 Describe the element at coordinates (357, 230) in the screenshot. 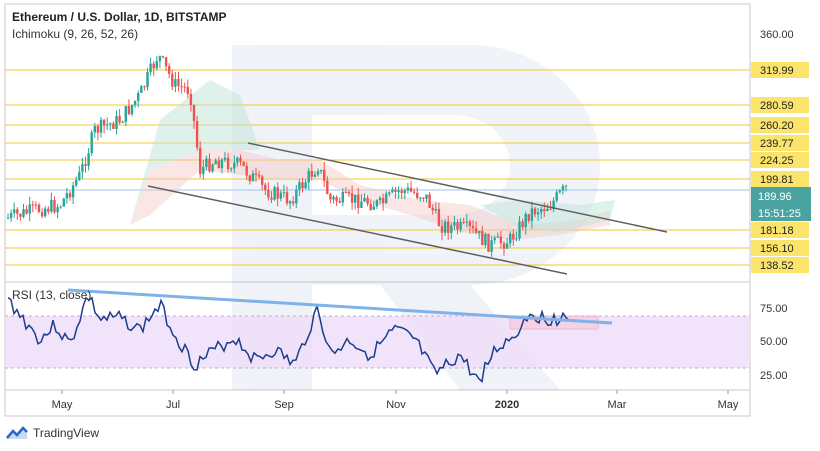

I see `channel-lower-line` at that location.